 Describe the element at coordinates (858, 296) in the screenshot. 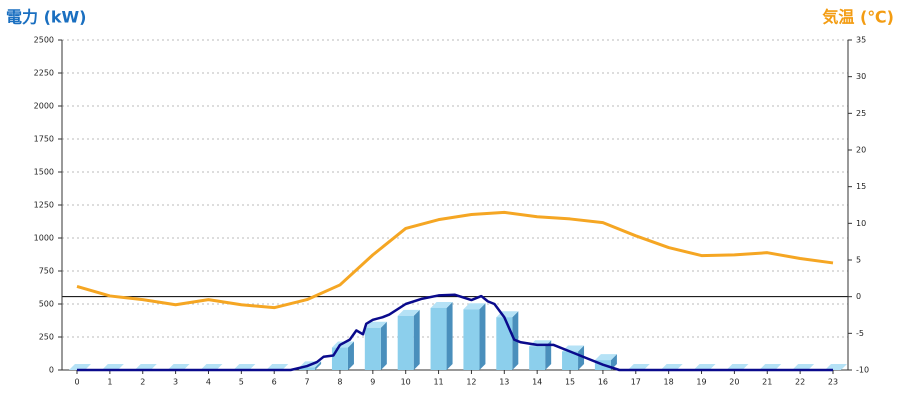

I see `y2-tick-label: 0` at that location.